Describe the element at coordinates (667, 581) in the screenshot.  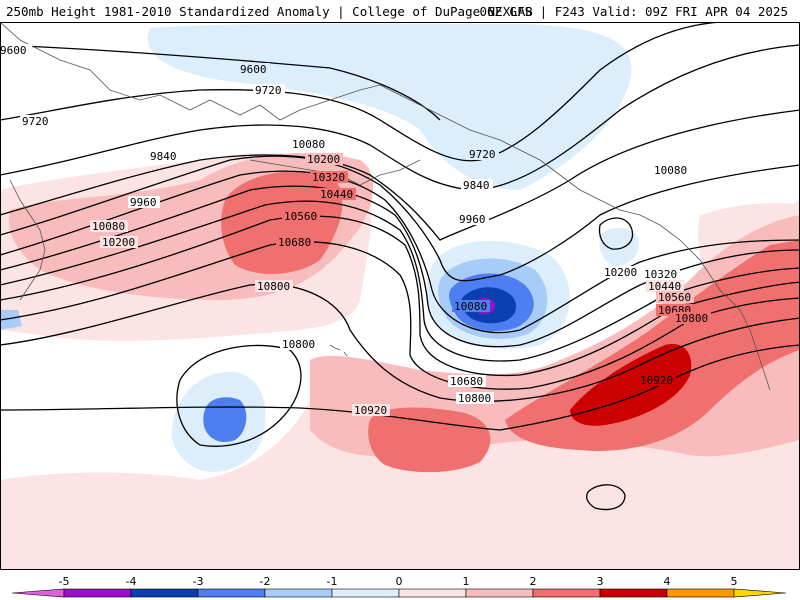
I see `colorbar-tick-label: 4` at that location.